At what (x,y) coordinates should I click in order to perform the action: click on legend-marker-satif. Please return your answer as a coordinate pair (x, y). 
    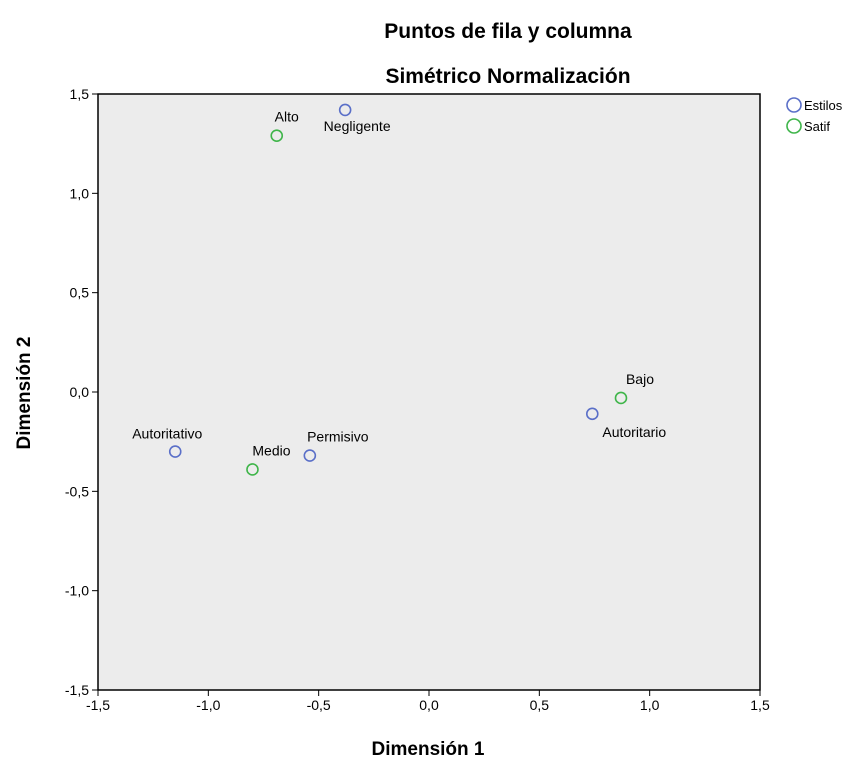
    Looking at the image, I should click on (794, 126).